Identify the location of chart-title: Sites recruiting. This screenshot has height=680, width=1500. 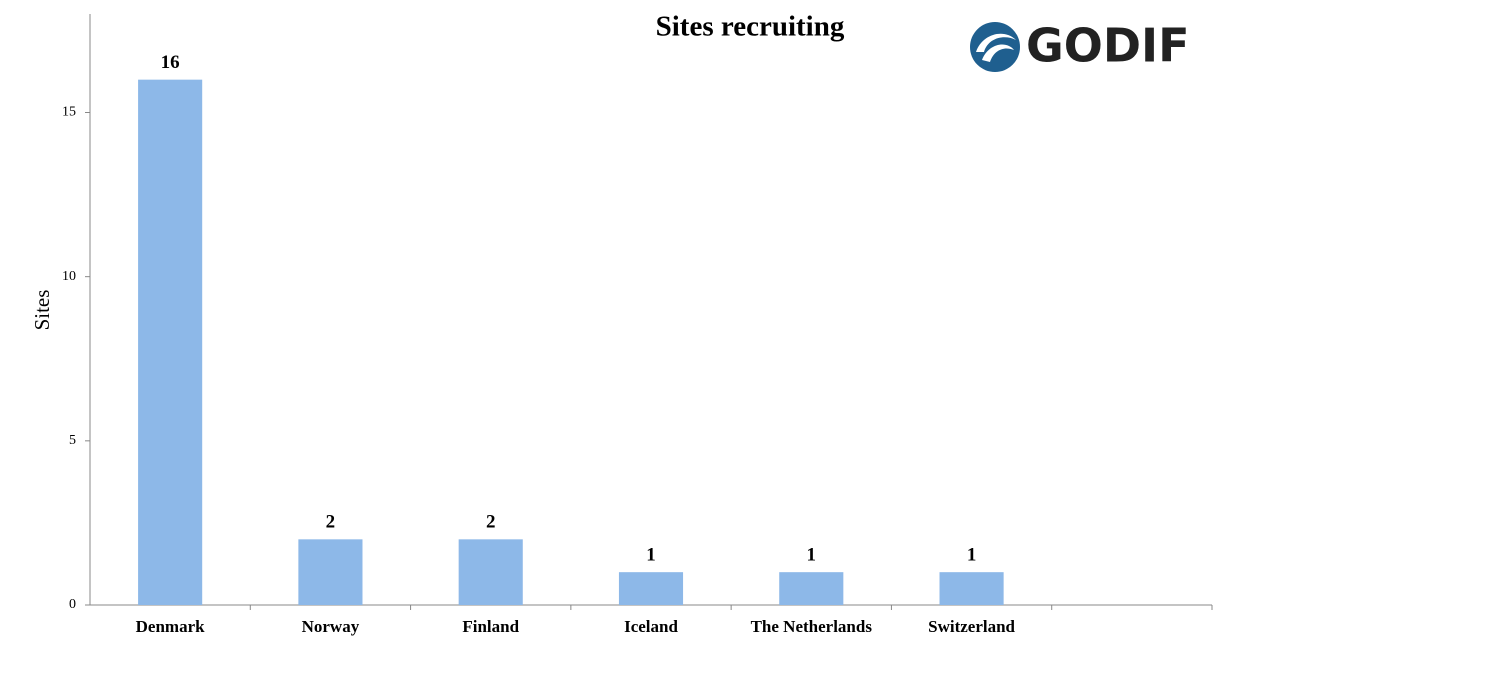
(750, 27).